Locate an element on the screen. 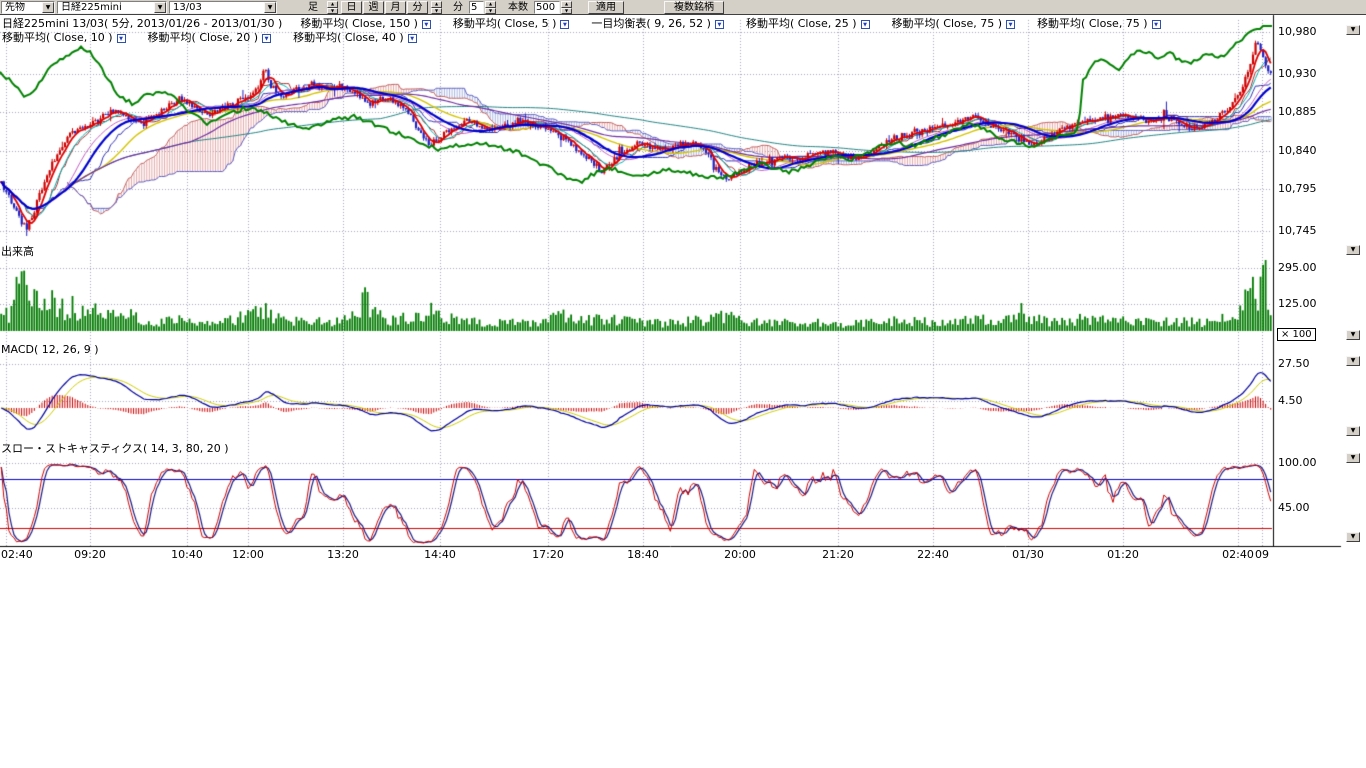 The image size is (1366, 768). time-axis-label: 20:00 is located at coordinates (740, 554).